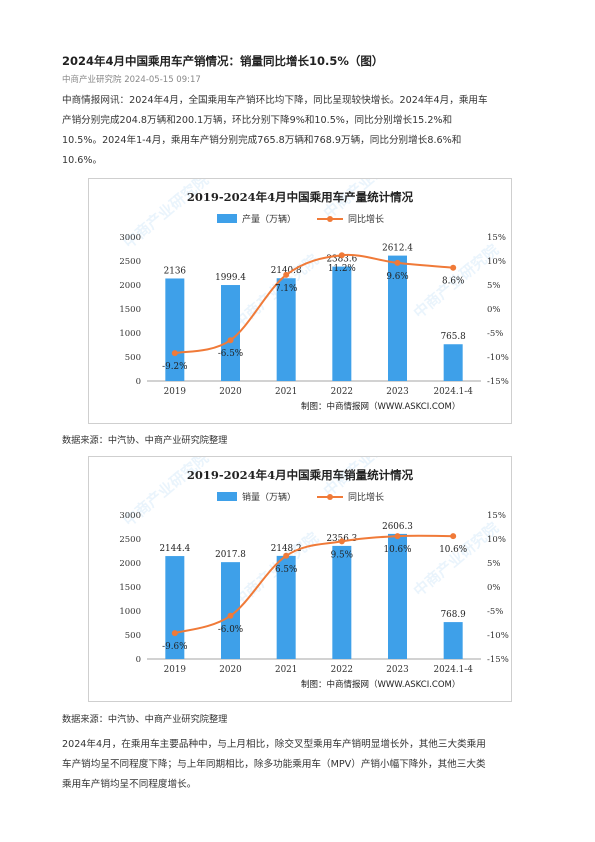  What do you see at coordinates (230, 354) in the screenshot?
I see `growth-value-label: -6.5%` at bounding box center [230, 354].